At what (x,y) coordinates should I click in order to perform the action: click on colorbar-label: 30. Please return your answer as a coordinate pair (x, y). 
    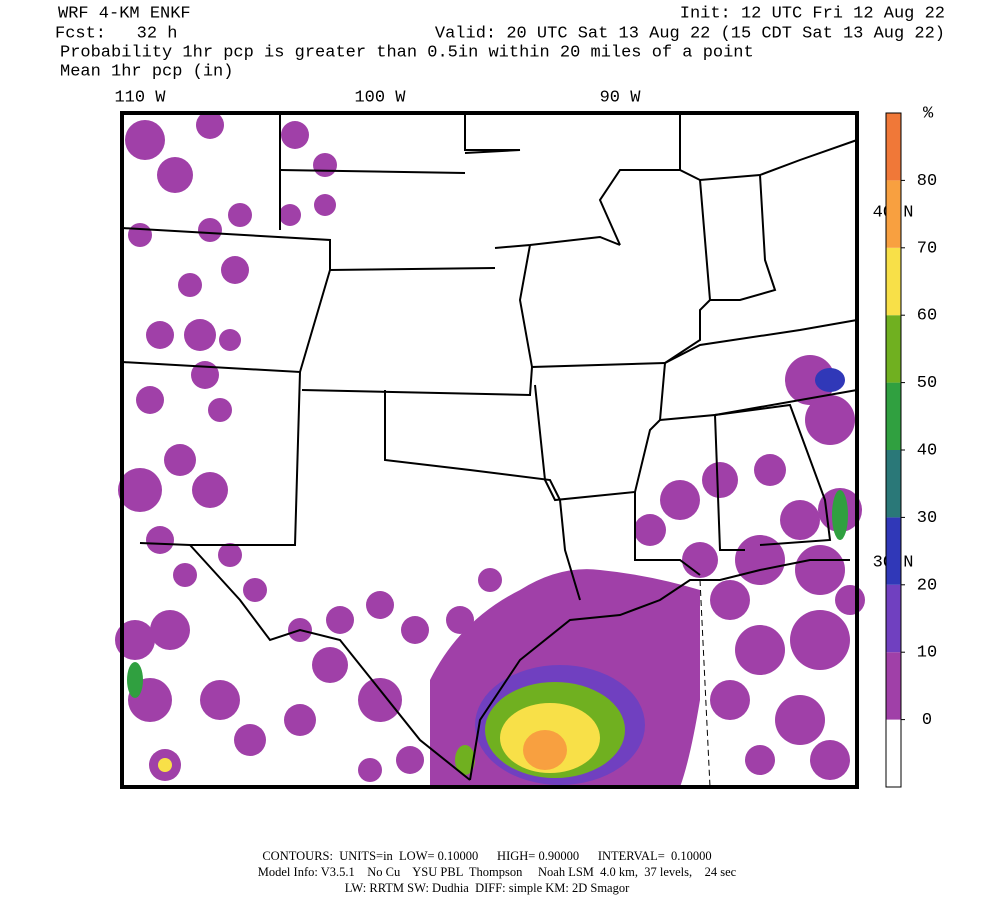
    Looking at the image, I should click on (927, 518).